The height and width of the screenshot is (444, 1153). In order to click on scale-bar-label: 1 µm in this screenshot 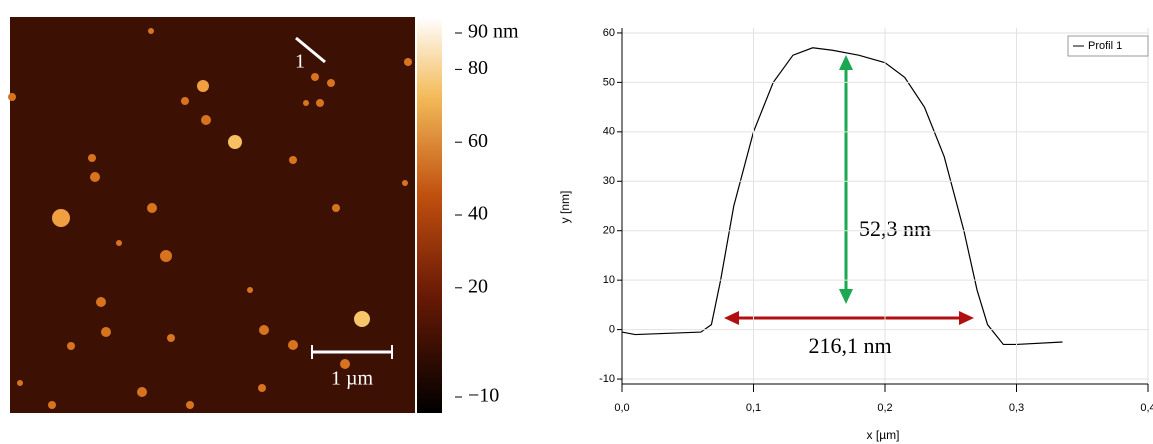, I will do `click(352, 379)`.